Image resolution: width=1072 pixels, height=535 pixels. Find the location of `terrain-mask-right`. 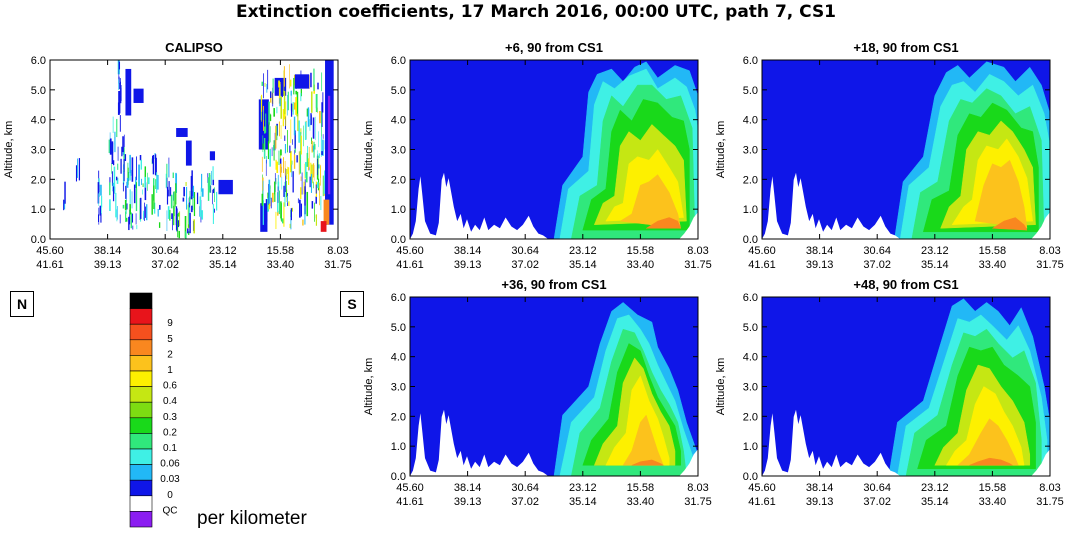

terrain-mask-right is located at coordinates (1040, 225).